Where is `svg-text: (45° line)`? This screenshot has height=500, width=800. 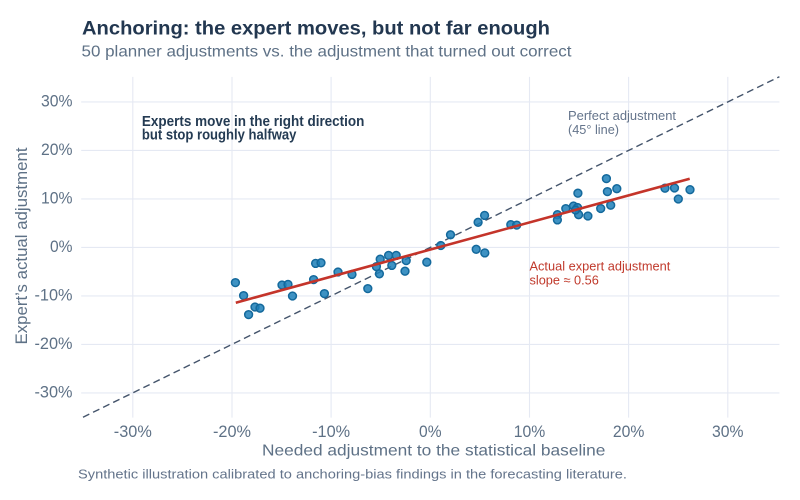 svg-text: (45° line) is located at coordinates (593, 129).